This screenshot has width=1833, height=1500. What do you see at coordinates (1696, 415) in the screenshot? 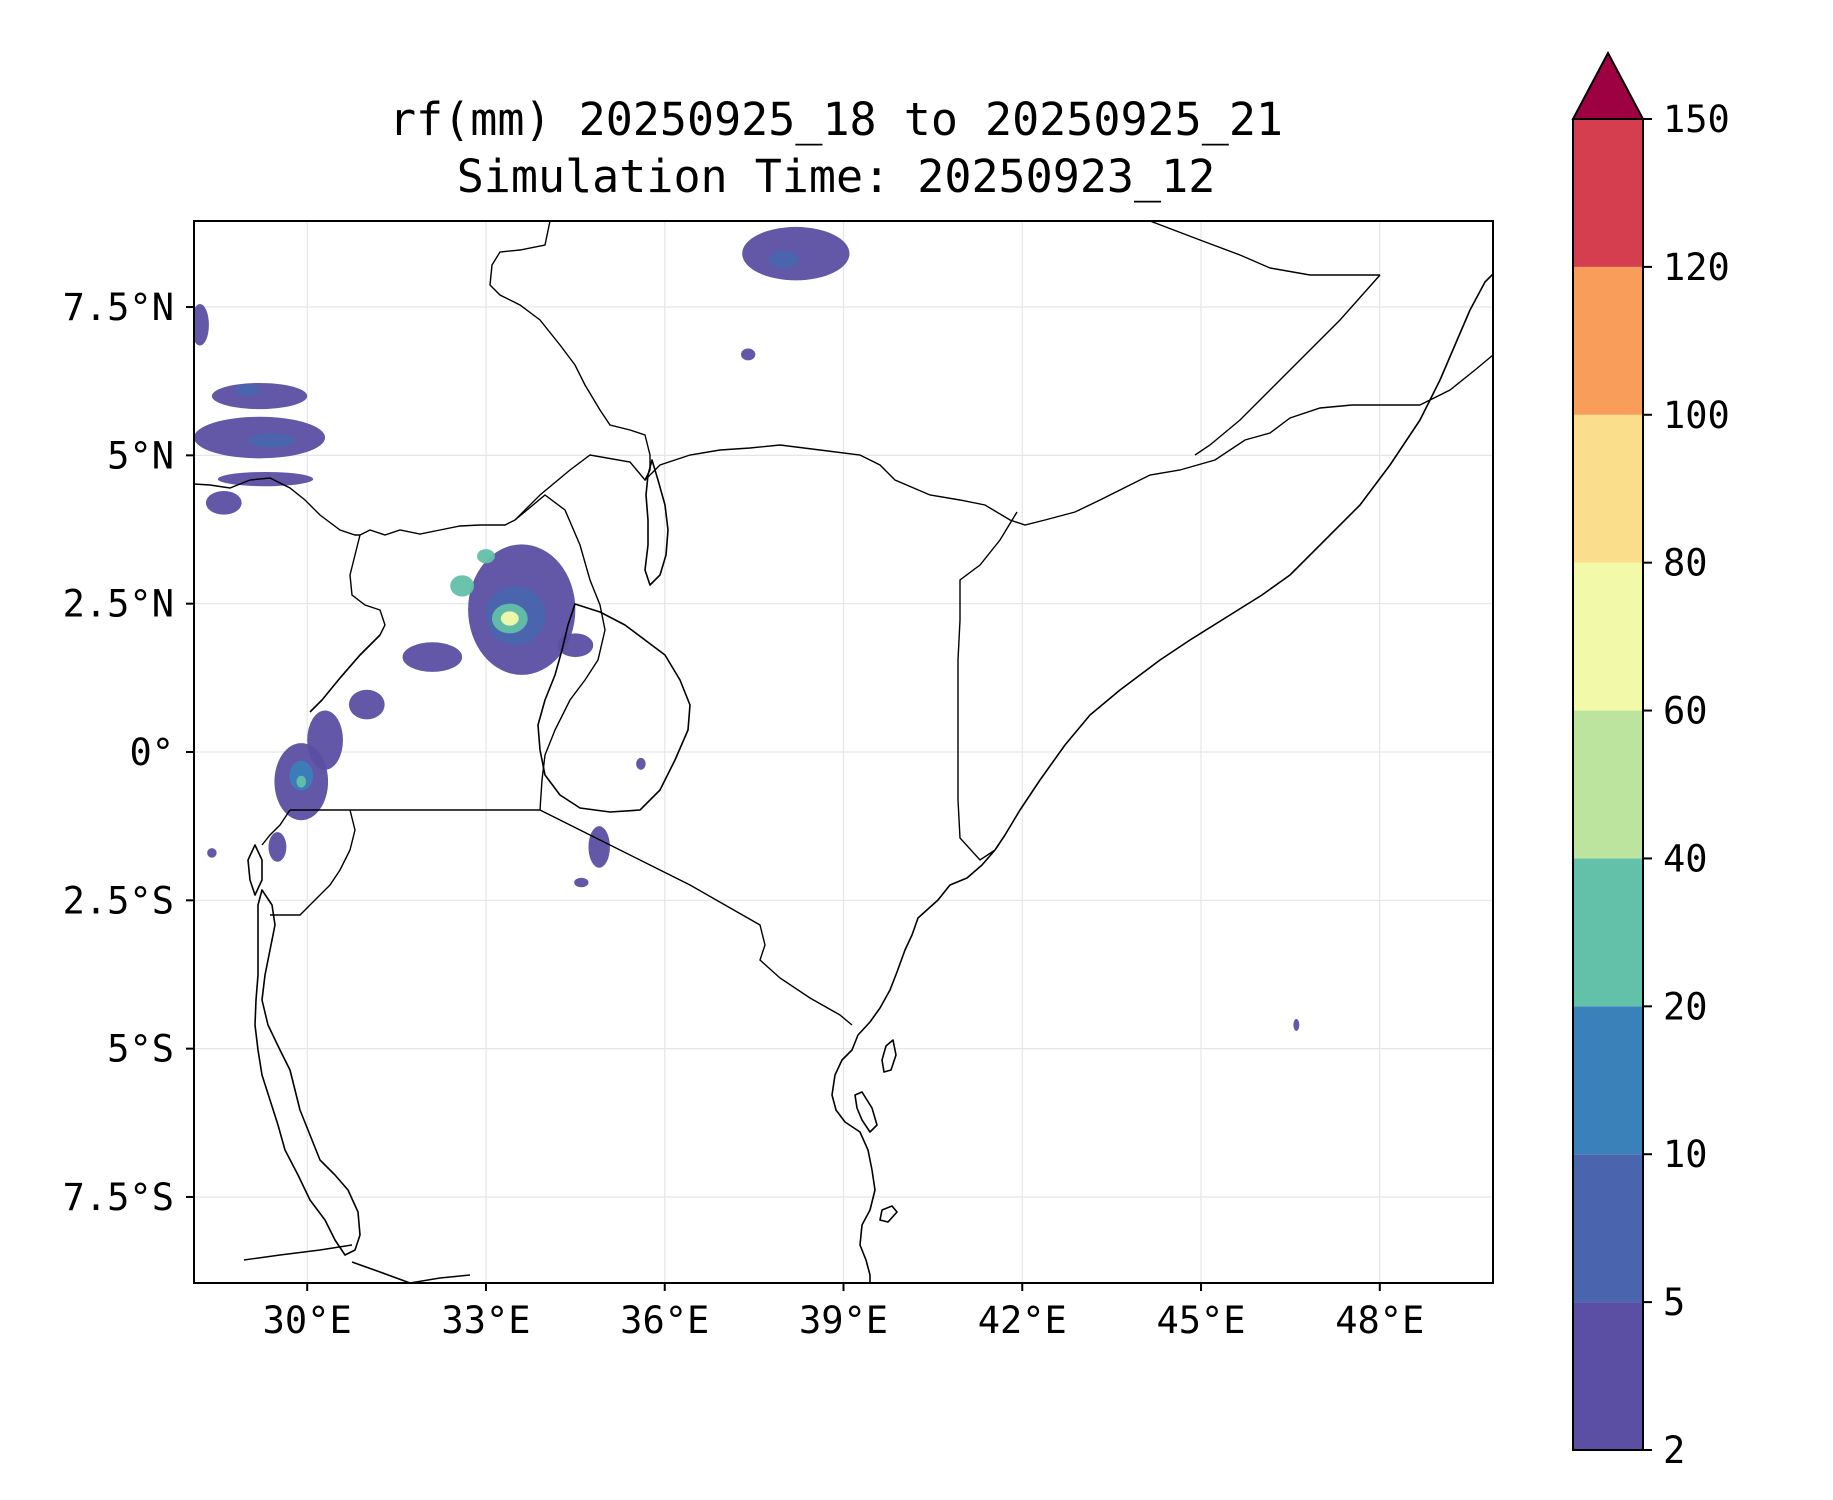
I see `colorbar-label-7: 100` at bounding box center [1696, 415].